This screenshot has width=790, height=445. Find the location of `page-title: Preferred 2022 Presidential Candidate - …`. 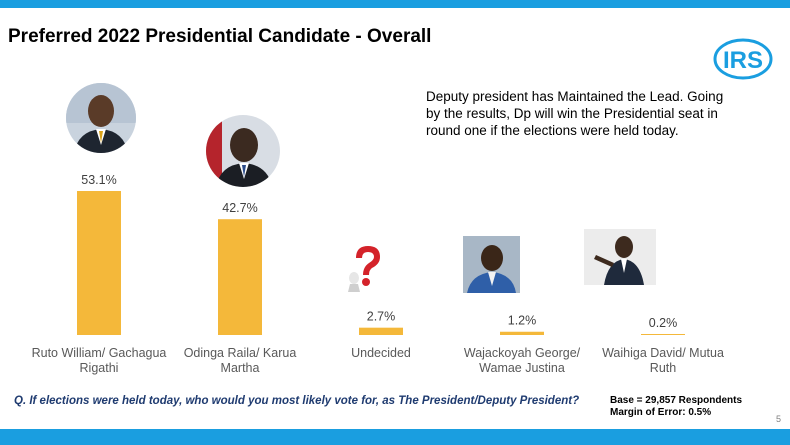

page-title: Preferred 2022 Presidential Candidate - … is located at coordinates (220, 36).